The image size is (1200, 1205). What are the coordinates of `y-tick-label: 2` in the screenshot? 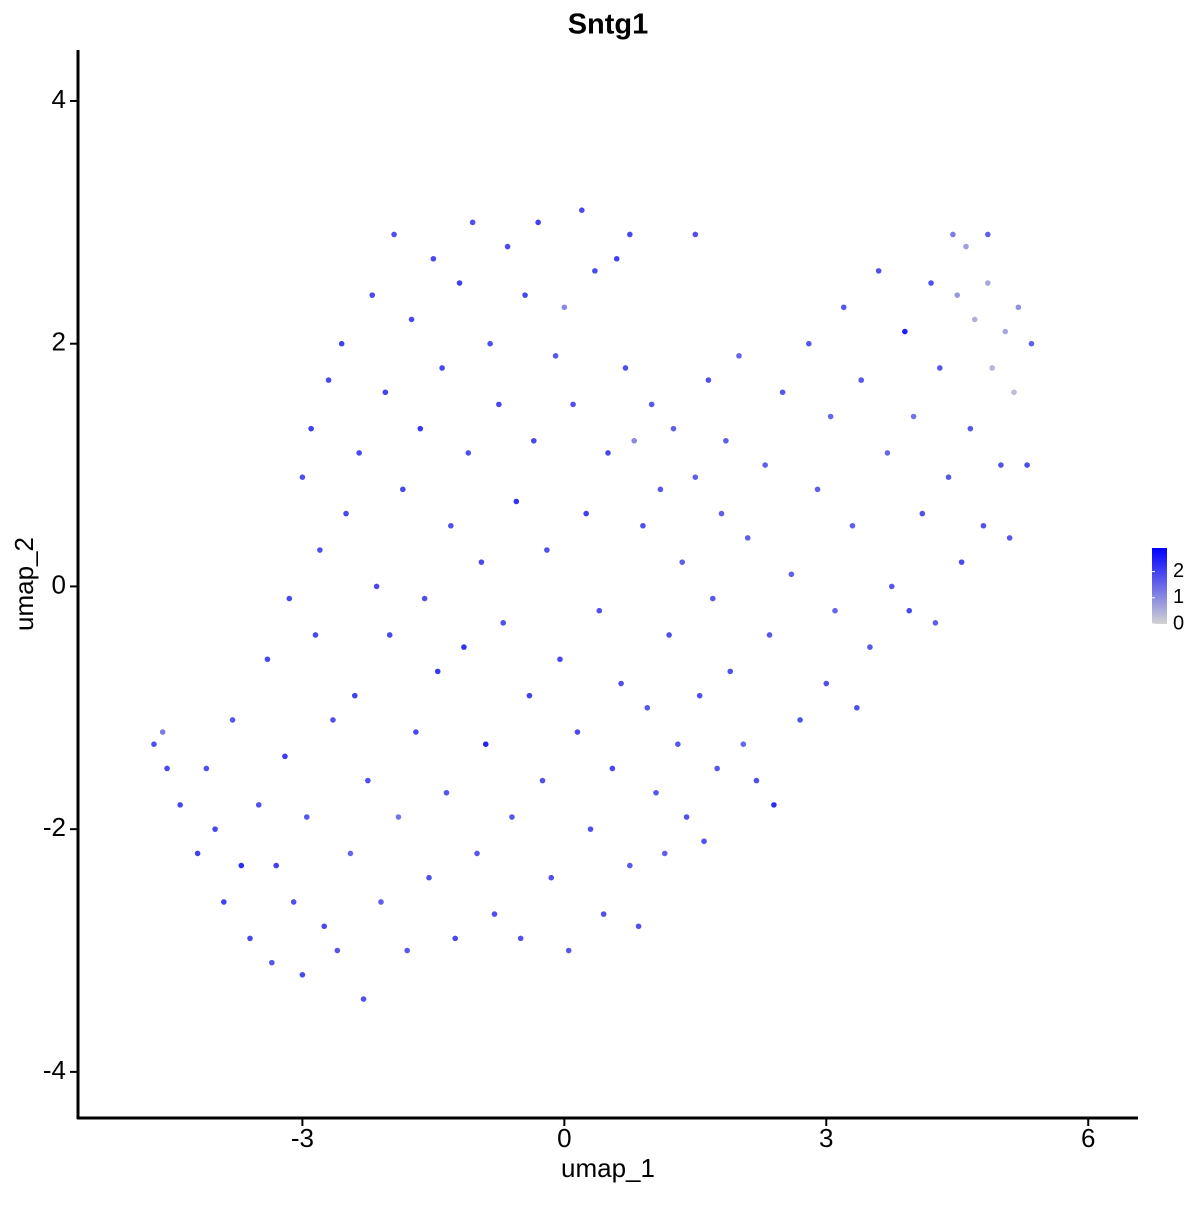 It's located at (59, 342).